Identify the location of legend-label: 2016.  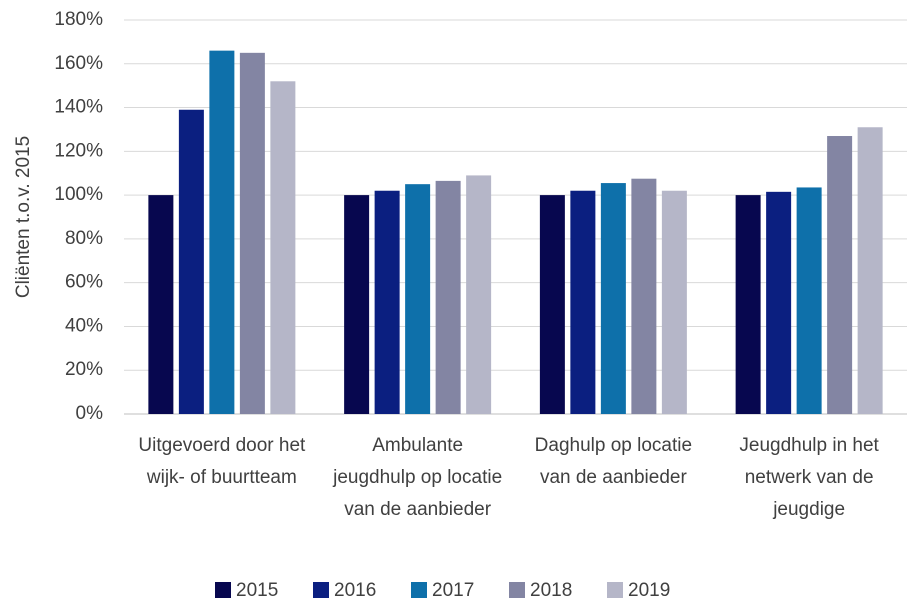
(355, 590).